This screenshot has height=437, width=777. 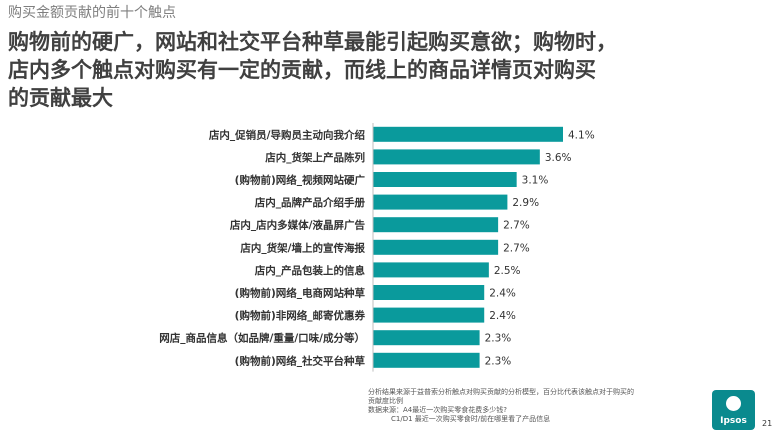 I want to click on headline-line-2: 店内多个触点对购买有一定的贡献，而线上的商品详情页对购买, so click(x=302, y=70).